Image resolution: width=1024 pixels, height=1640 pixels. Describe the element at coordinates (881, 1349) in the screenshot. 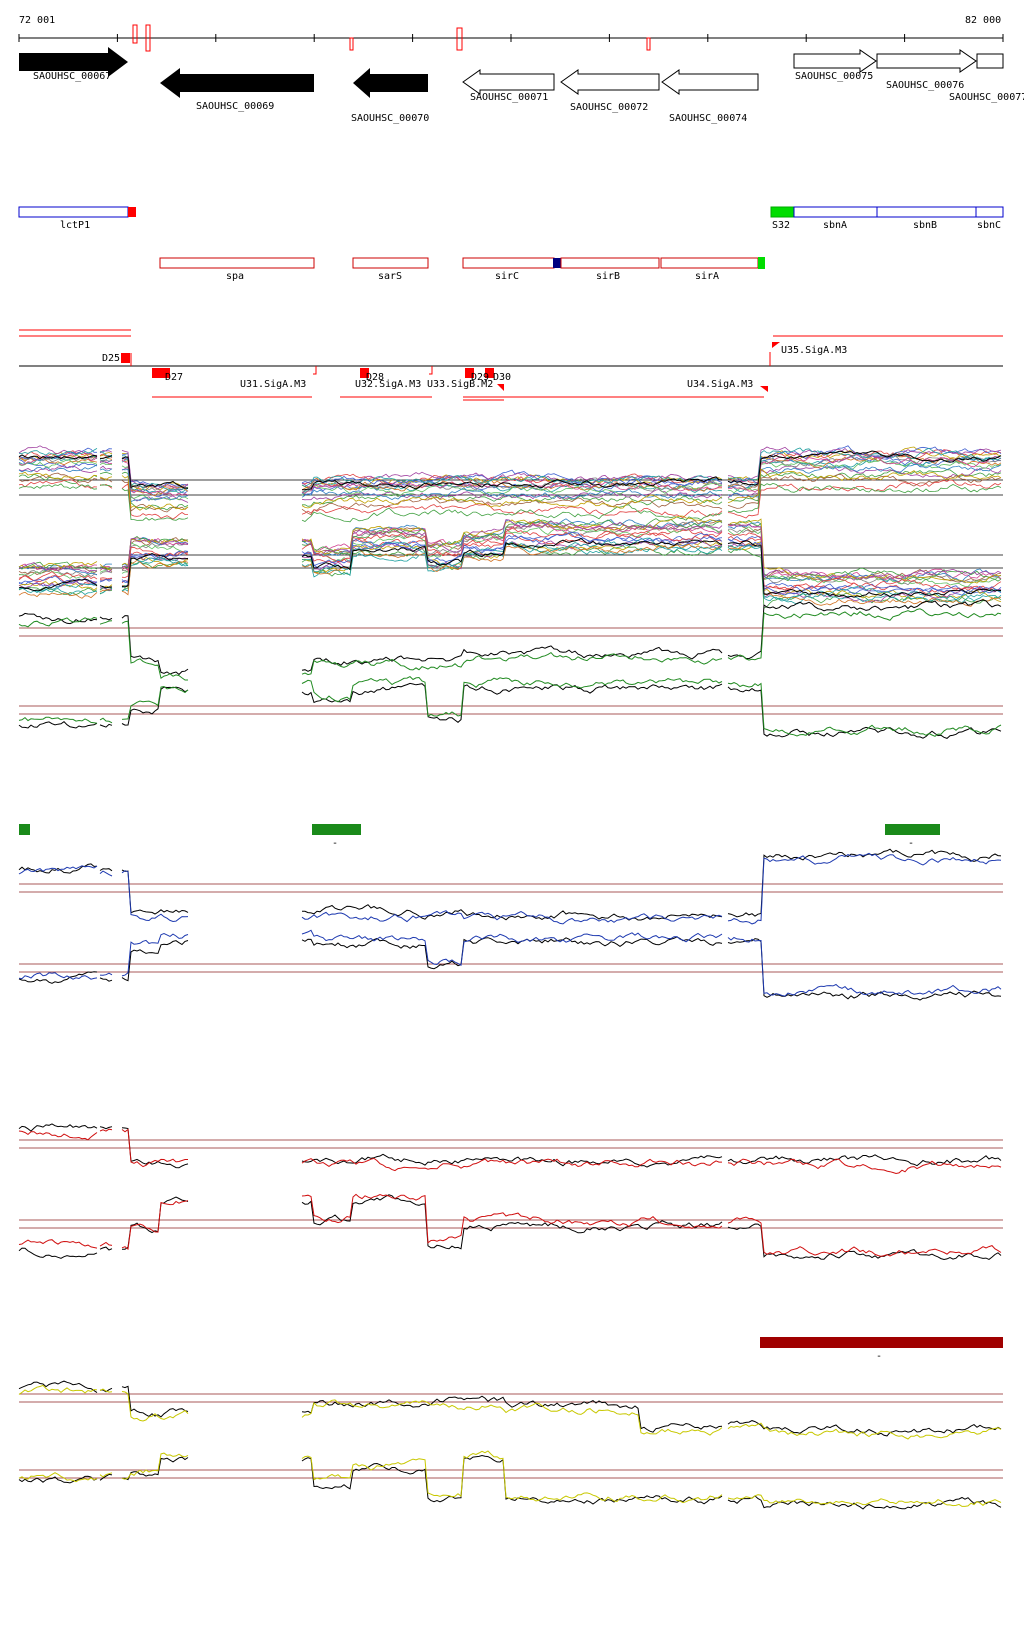

I see `region-bar-row-2: -` at that location.